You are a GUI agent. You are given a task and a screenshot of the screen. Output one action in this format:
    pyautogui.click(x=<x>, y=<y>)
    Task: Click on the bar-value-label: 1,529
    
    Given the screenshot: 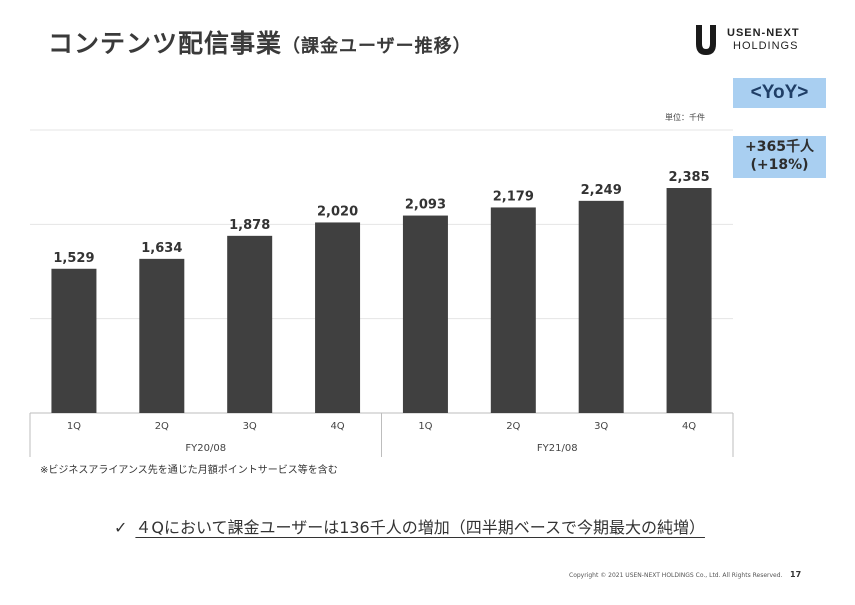 What is the action you would take?
    pyautogui.click(x=73, y=258)
    